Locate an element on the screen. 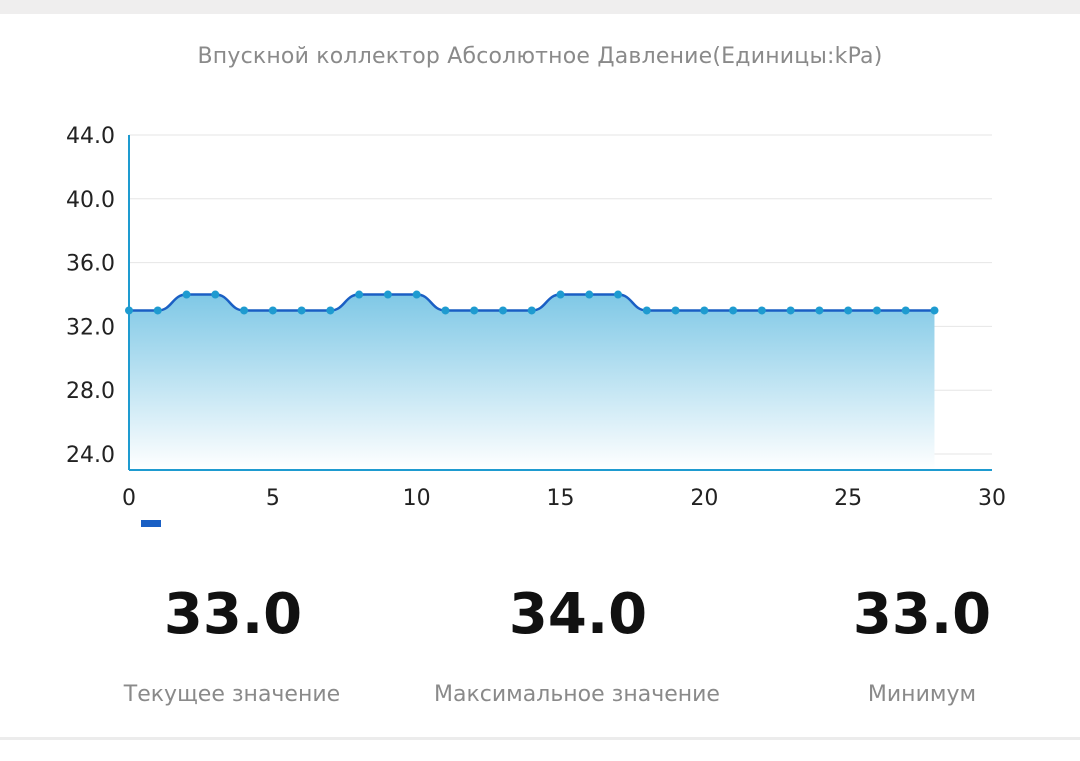 The image size is (1080, 761). x-tick-label: 5 is located at coordinates (273, 498).